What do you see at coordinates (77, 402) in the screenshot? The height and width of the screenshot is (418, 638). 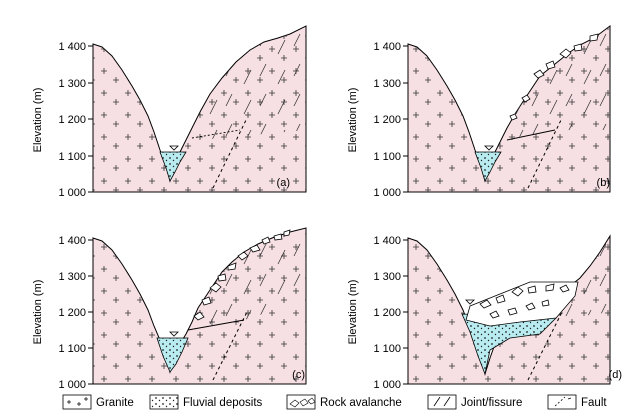 I see `granite-swatch` at bounding box center [77, 402].